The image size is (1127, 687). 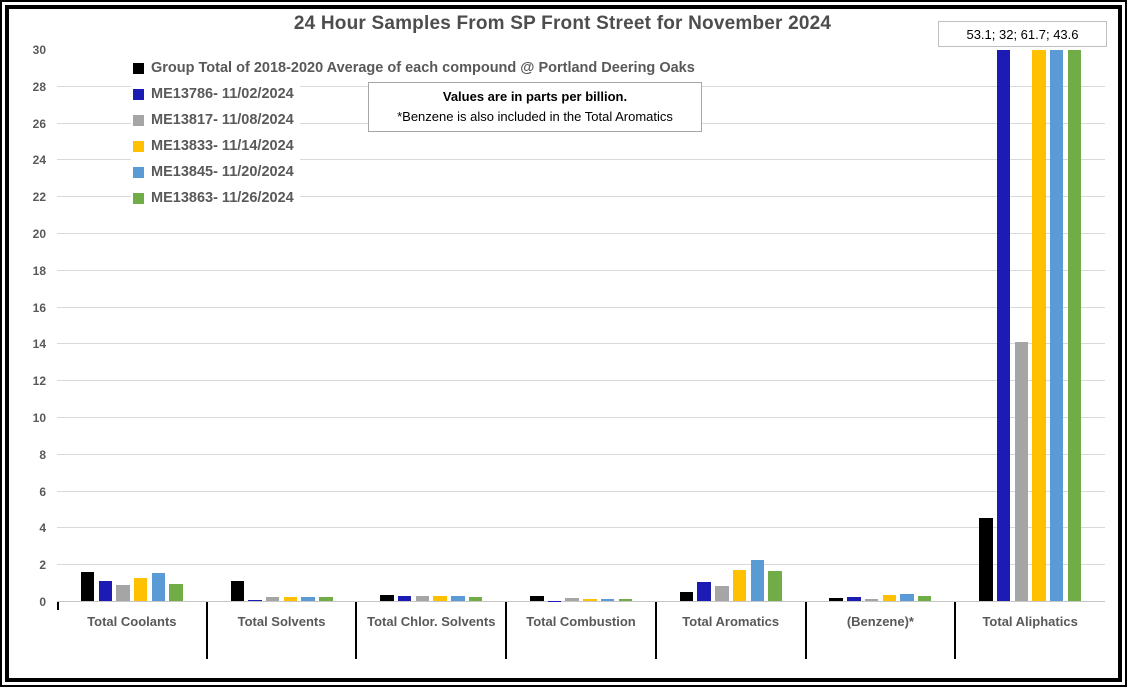 I want to click on bar-series5-total-aliphatics, so click(x=1056, y=325).